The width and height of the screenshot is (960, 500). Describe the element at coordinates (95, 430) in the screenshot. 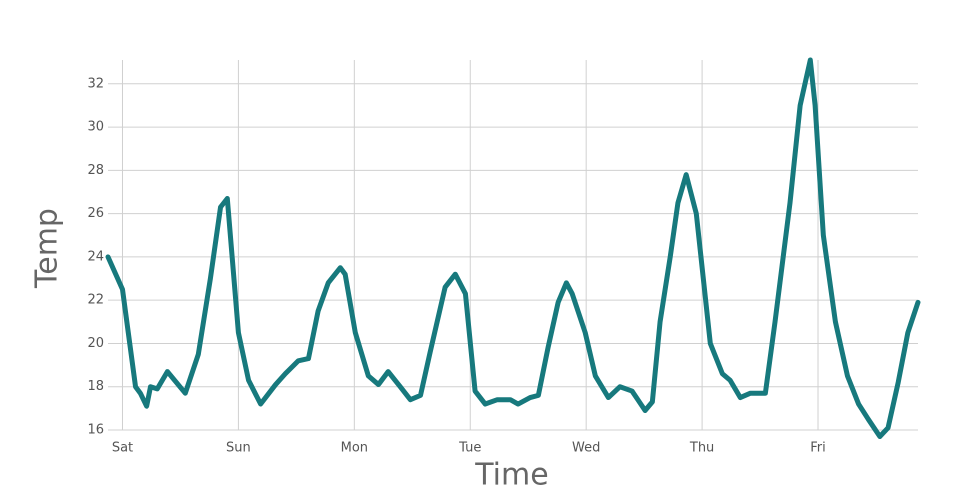

I see `y-tick-label: 16` at that location.